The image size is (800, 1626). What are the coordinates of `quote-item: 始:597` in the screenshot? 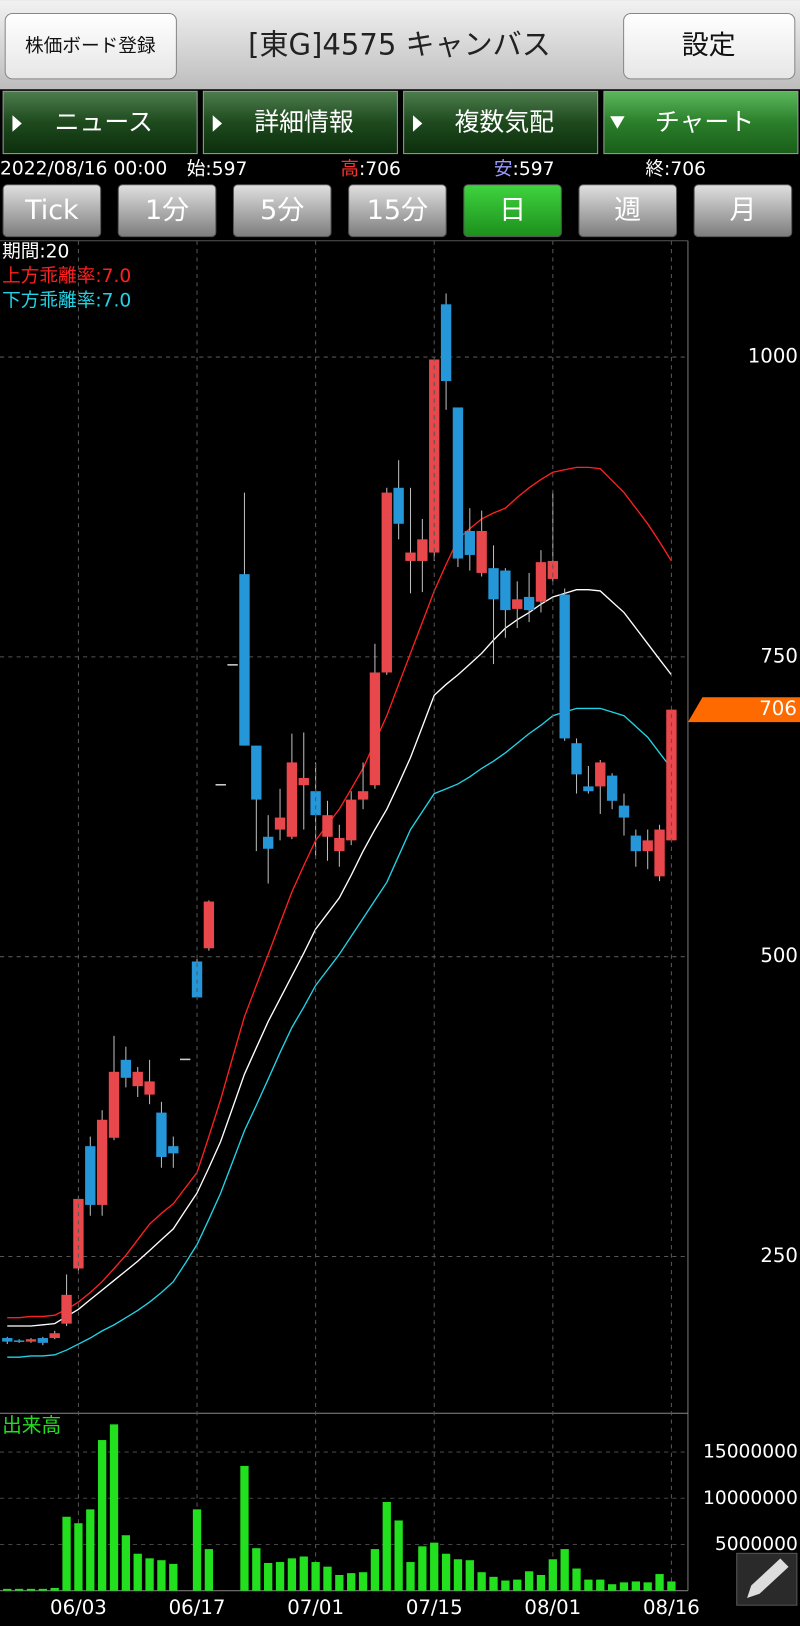 It's located at (217, 169).